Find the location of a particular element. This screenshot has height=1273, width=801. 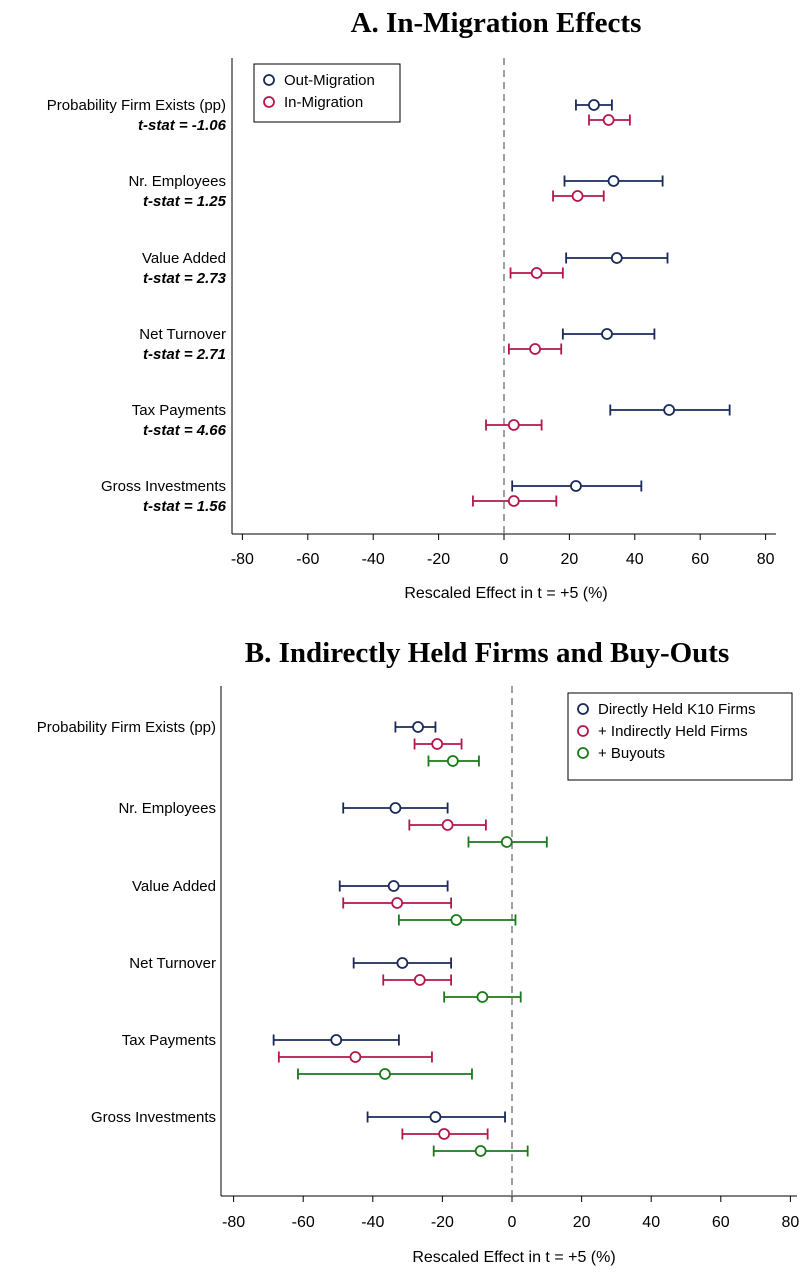

tstat-annotation: t-stat = -1.06 is located at coordinates (182, 125).